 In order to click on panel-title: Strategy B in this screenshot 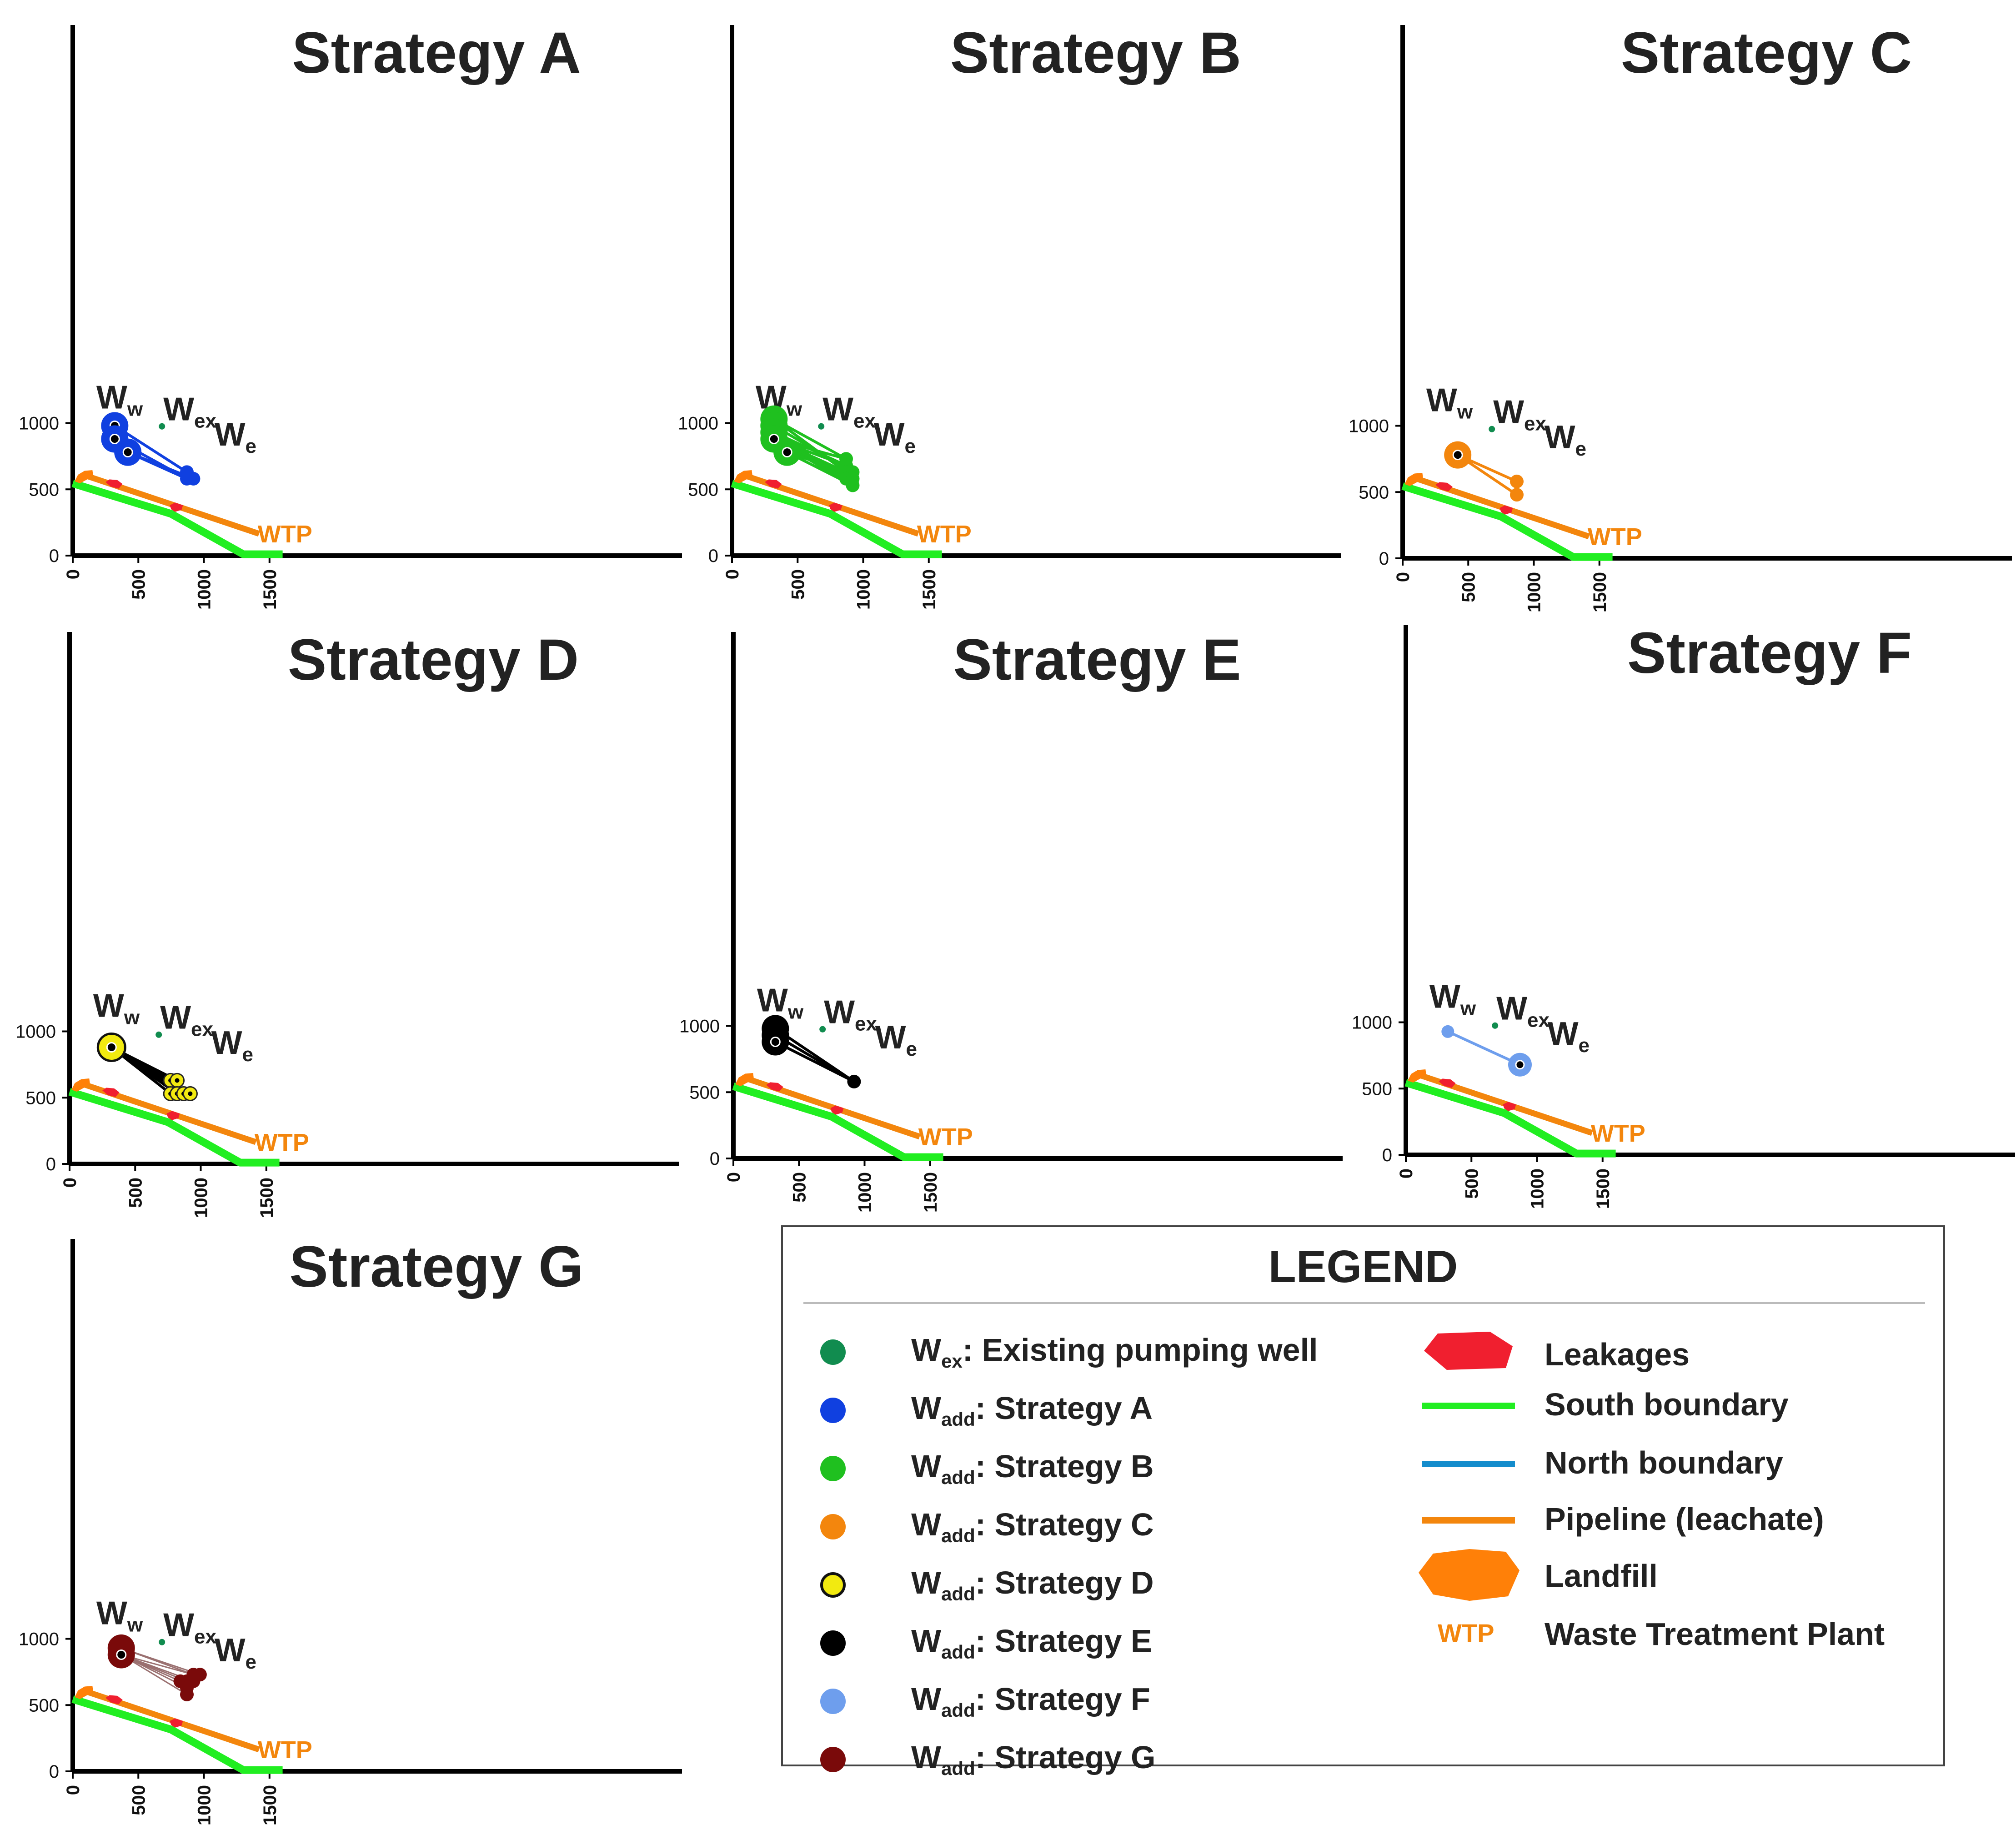, I will do `click(1095, 53)`.